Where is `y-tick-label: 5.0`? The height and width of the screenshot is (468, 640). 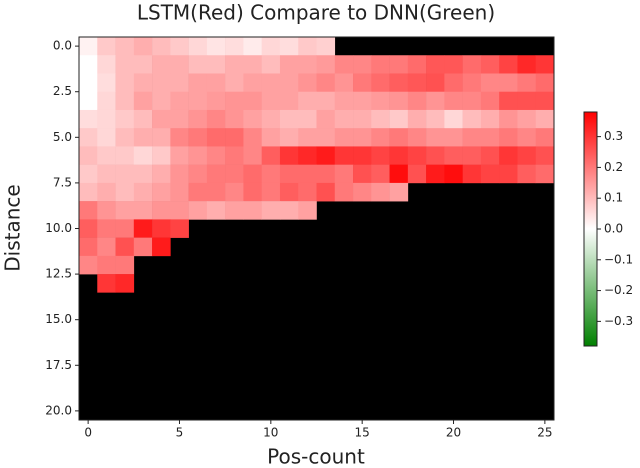
y-tick-label: 5.0 is located at coordinates (62, 137).